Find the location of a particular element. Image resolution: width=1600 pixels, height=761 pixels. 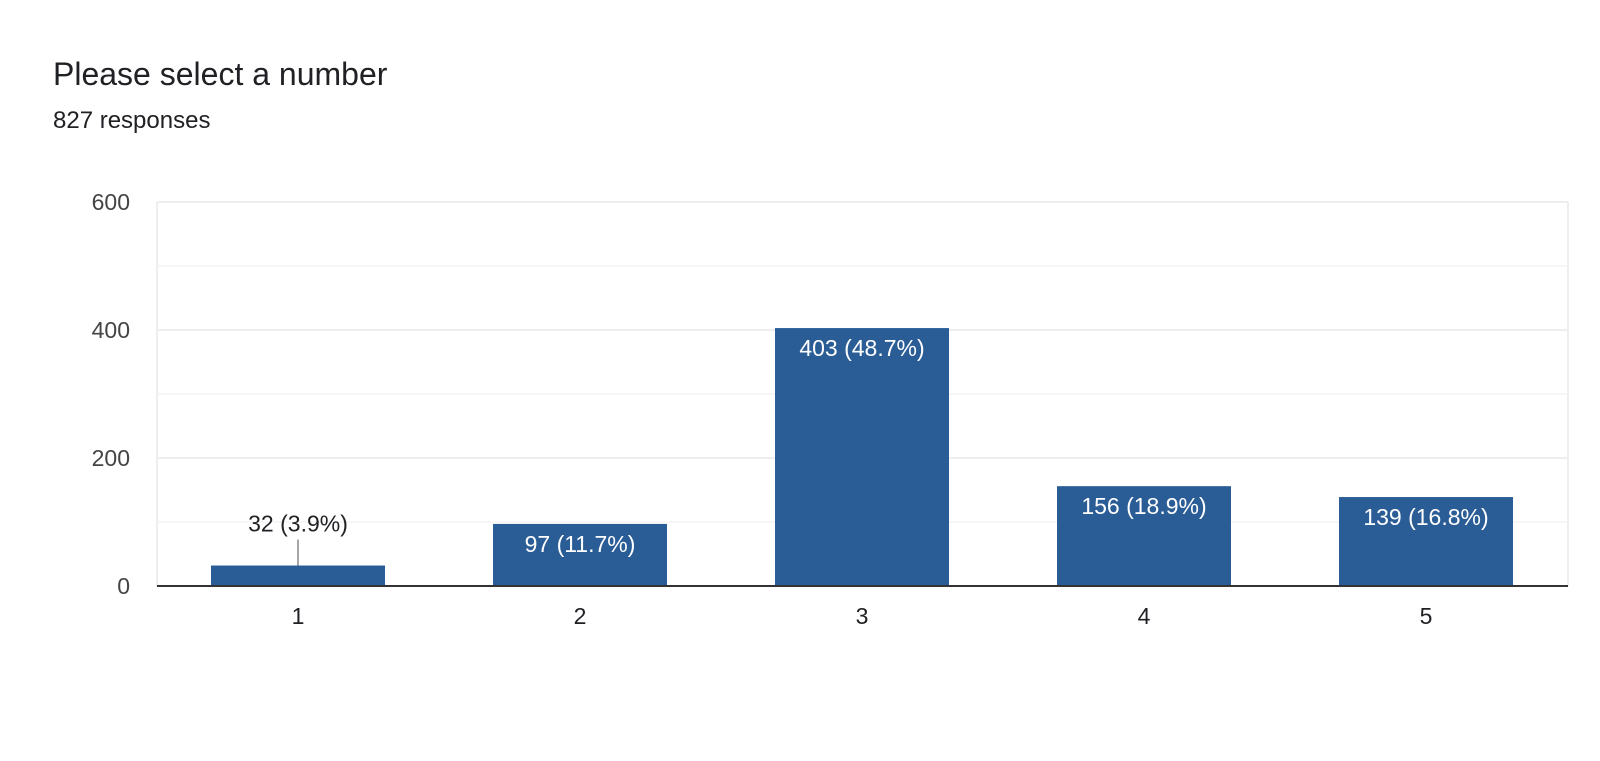

response-count: 827 responses is located at coordinates (132, 120).